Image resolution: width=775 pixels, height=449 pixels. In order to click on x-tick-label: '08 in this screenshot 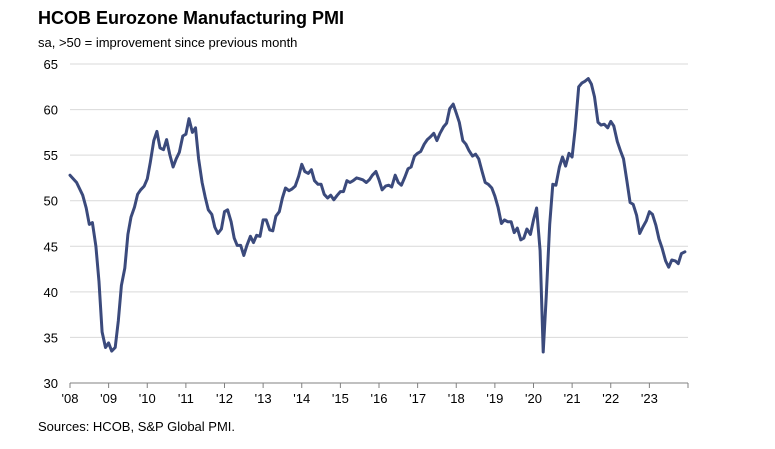, I will do `click(70, 398)`.